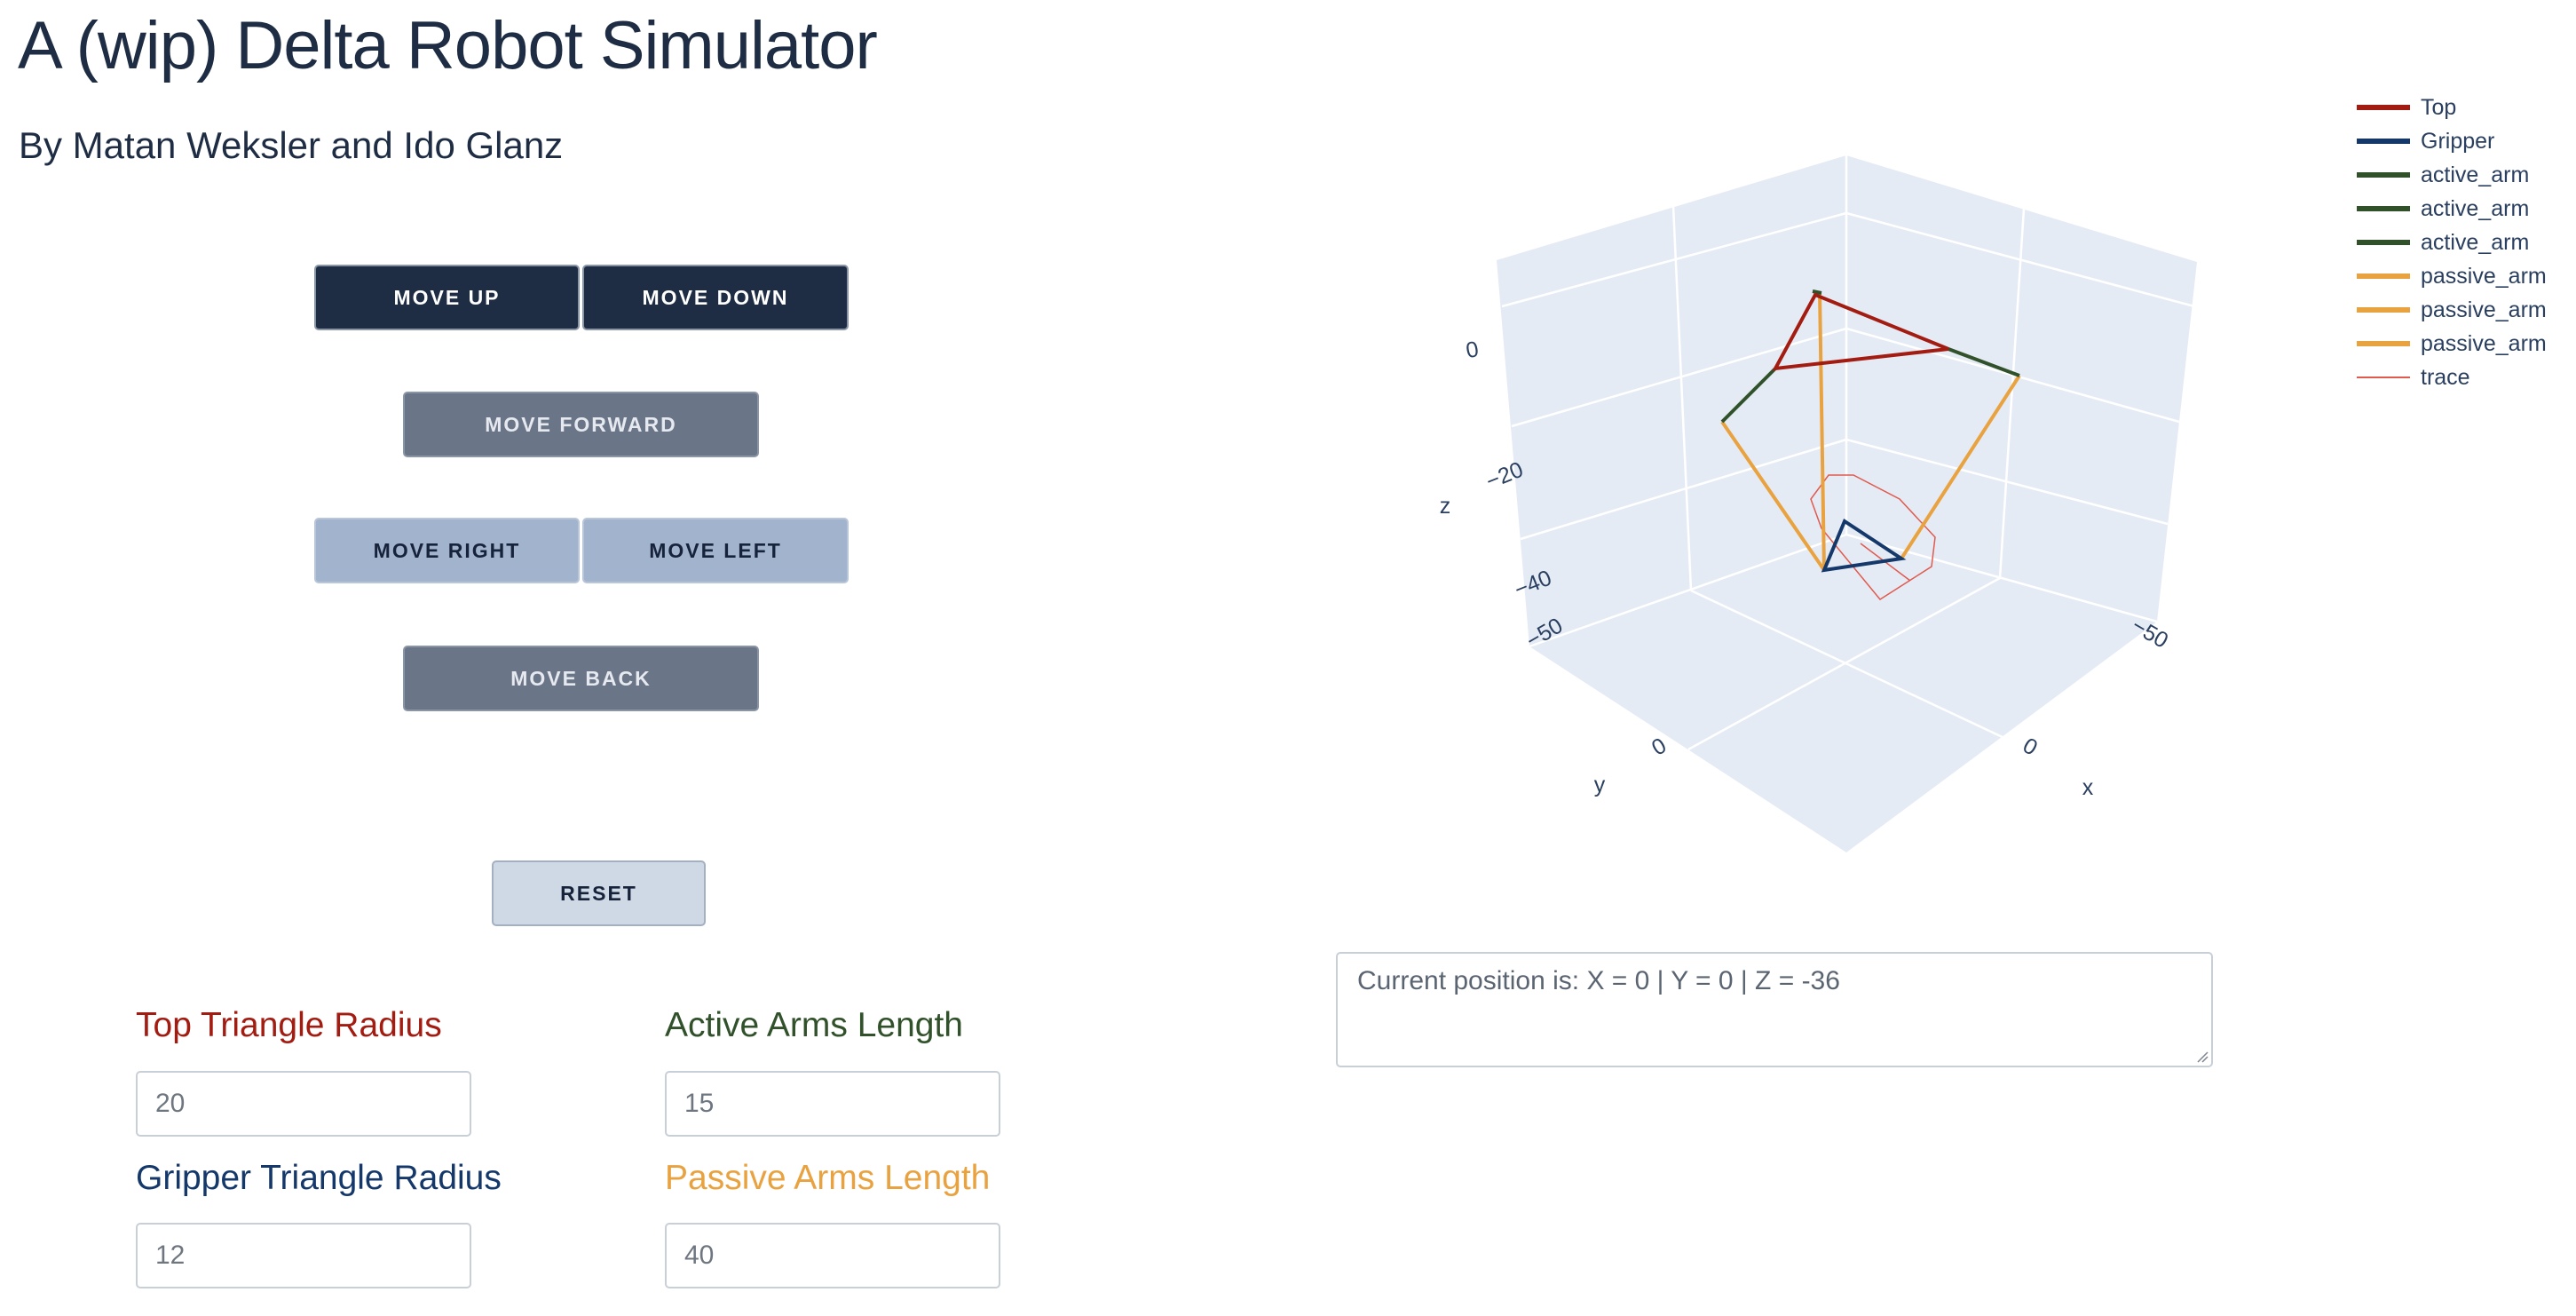  I want to click on move-up-button: MOVE UP, so click(447, 297).